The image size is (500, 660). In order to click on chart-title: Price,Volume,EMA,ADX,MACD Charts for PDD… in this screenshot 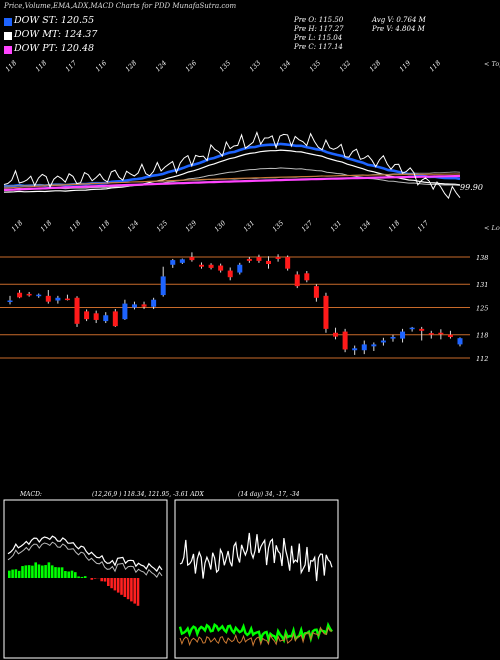, I will do `click(120, 6)`.